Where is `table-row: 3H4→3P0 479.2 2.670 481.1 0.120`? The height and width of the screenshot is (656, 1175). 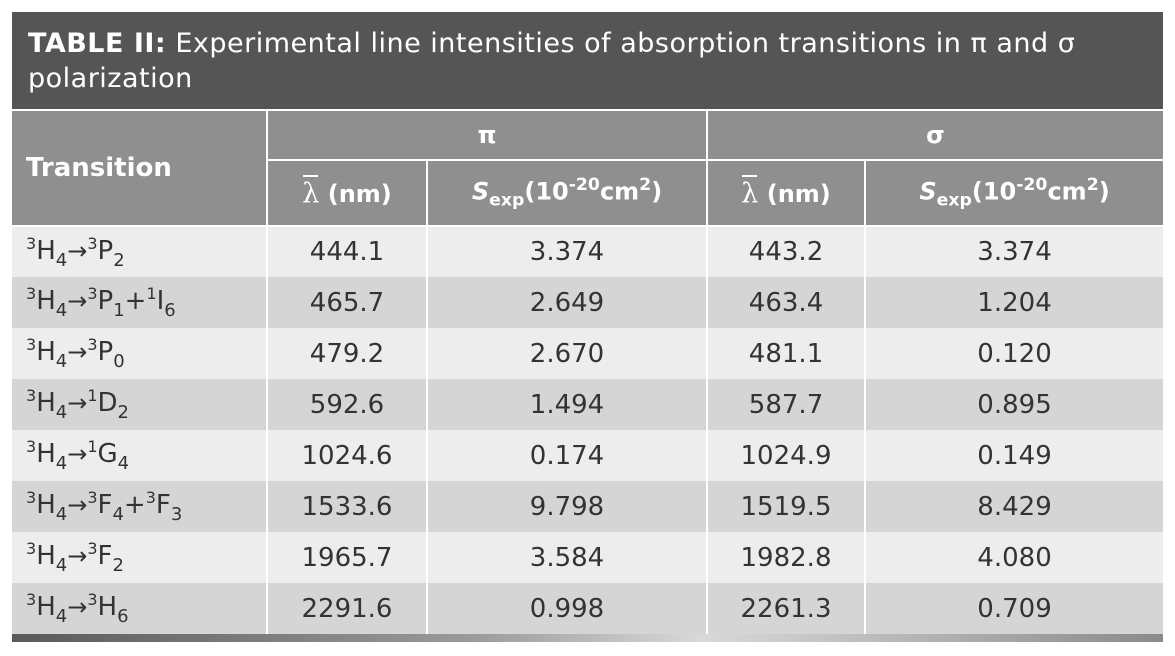 table-row: 3H4→3P0 479.2 2.670 481.1 0.120 is located at coordinates (588, 353).